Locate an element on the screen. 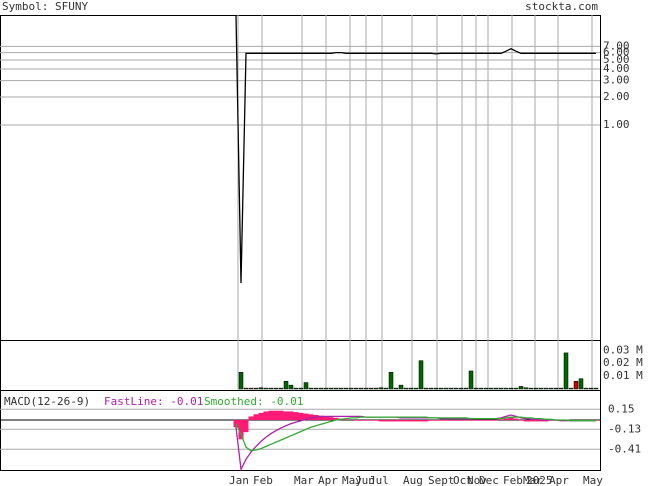 The width and height of the screenshot is (655, 486). legend-entry: Smoothed: -0.01 is located at coordinates (253, 401).